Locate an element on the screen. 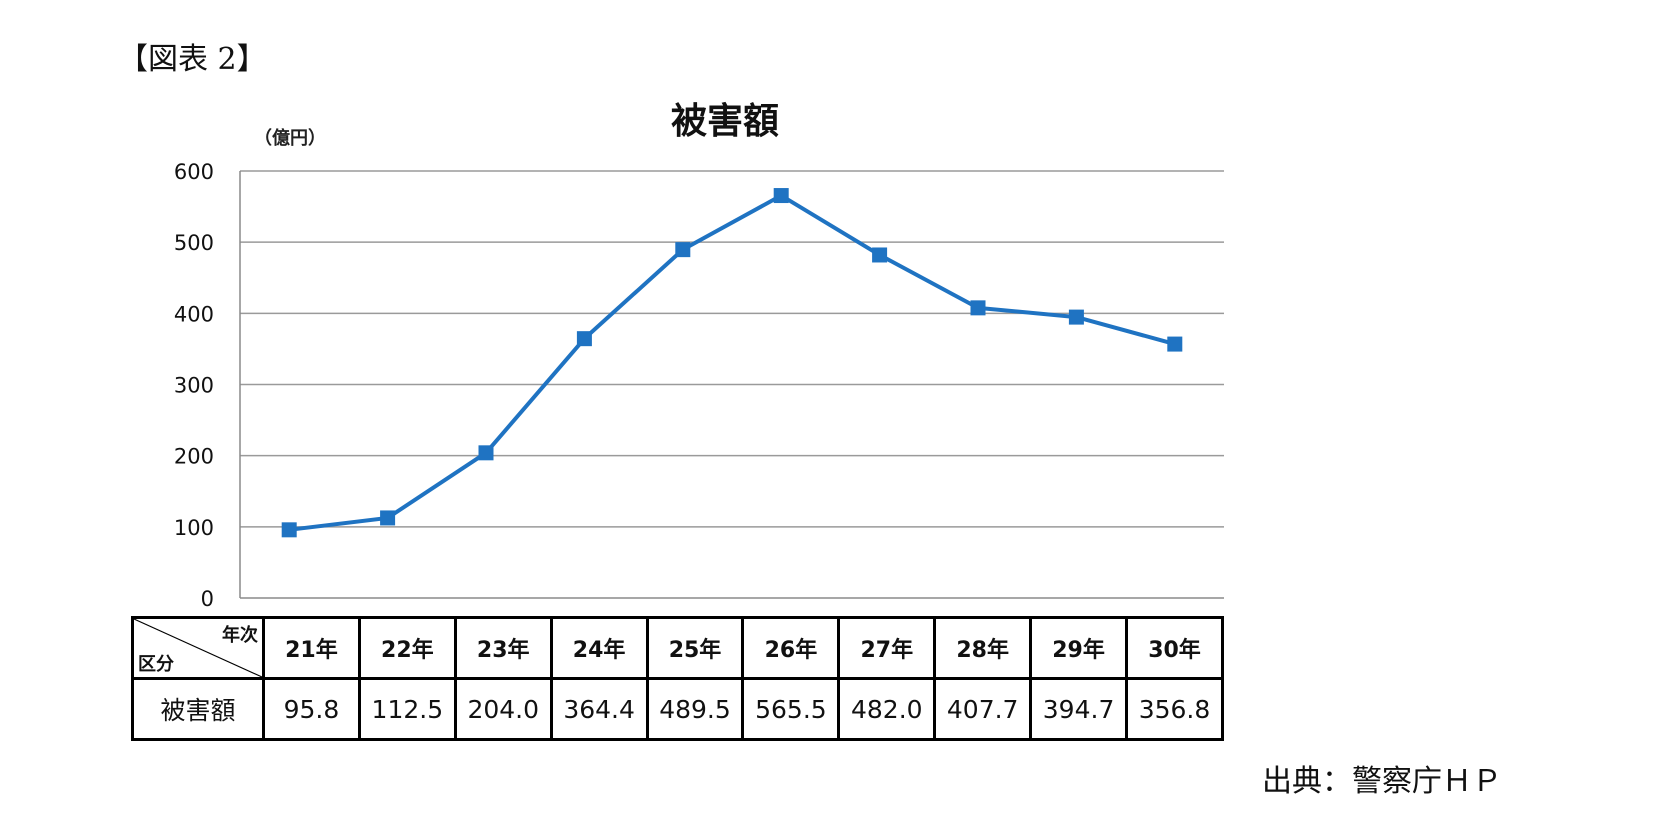  table-header-row: 年次 区分 21年 22年 23年 24年 25年 26年 27年 28年 29年 30年 is located at coordinates (677, 648).